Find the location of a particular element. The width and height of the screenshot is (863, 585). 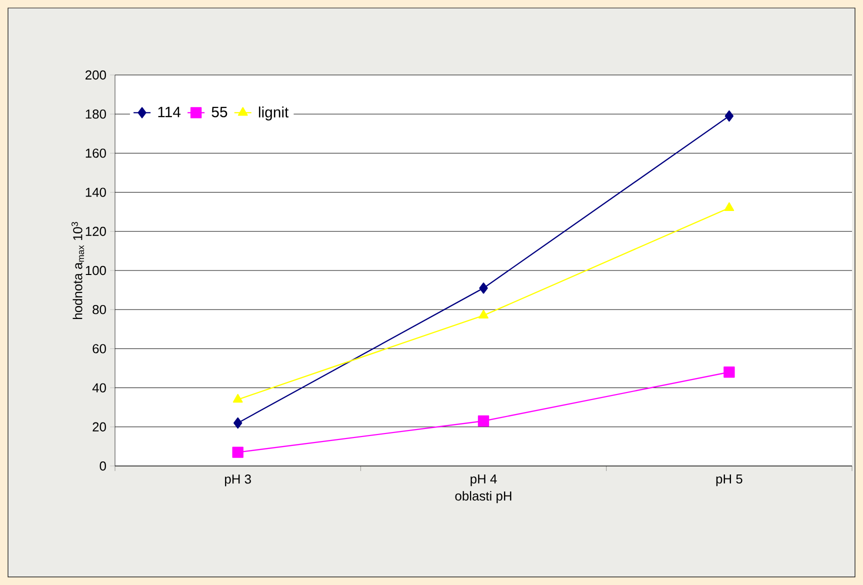

y-tick-label: 140 is located at coordinates (96, 192).